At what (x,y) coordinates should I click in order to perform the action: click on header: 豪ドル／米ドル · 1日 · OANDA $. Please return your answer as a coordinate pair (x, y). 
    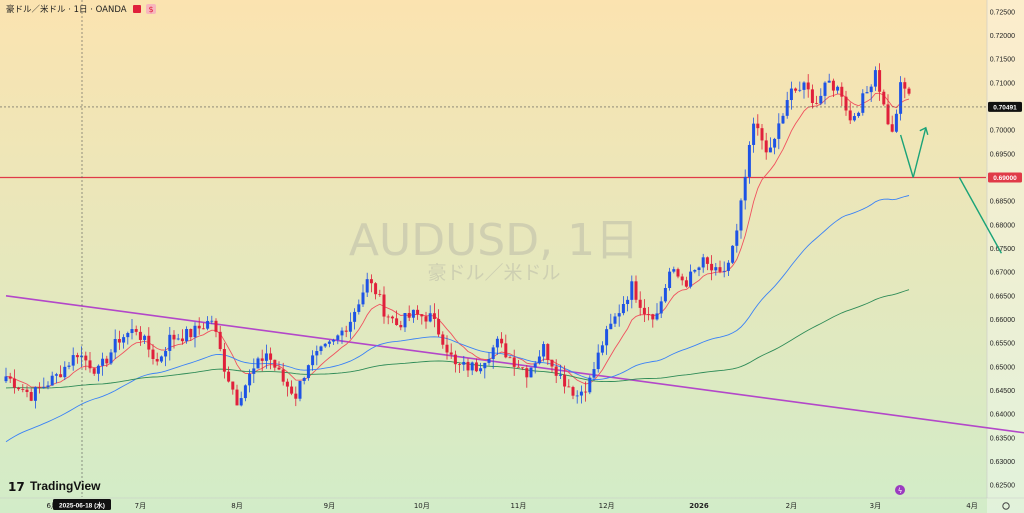
    Looking at the image, I should click on (81, 9).